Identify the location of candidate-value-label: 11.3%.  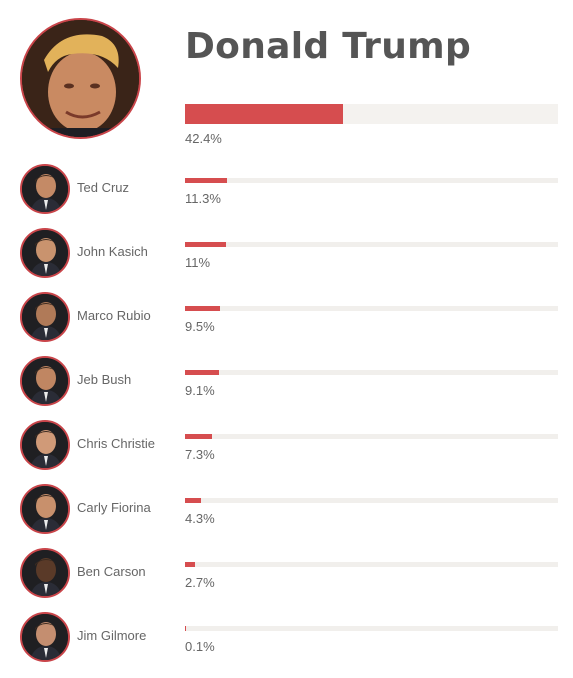
(203, 198).